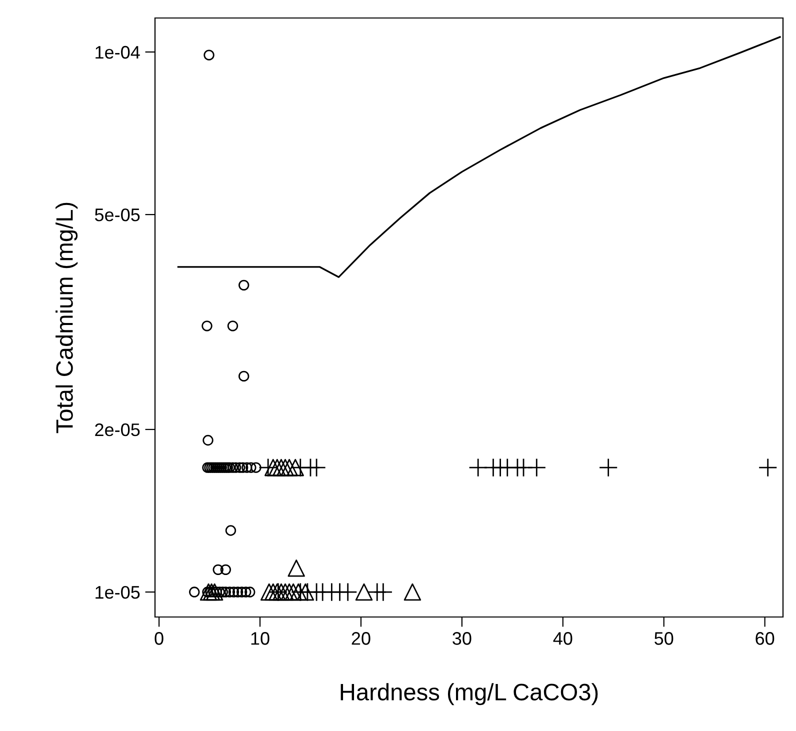 Image resolution: width=796 pixels, height=731 pixels. I want to click on x-tick-label: 50, so click(664, 638).